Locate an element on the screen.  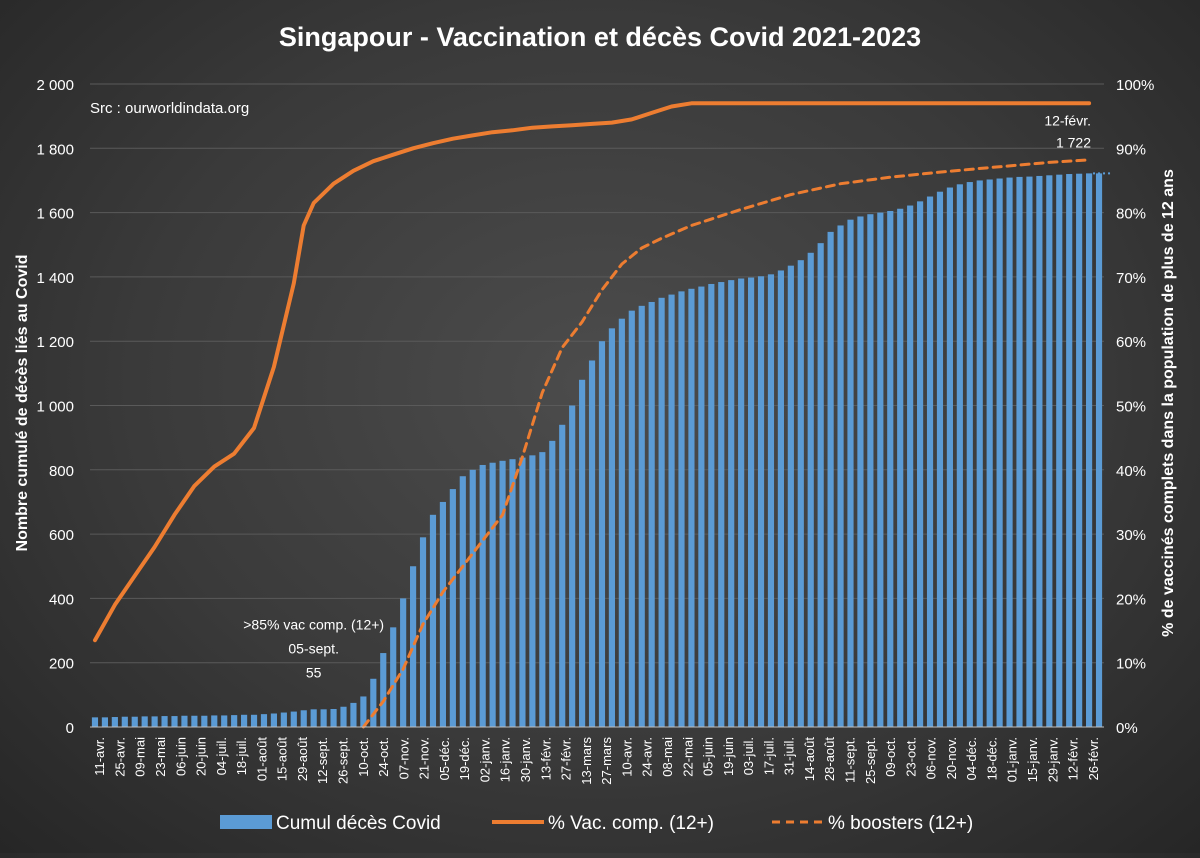
x-tick-label: 16-janv. is located at coordinates (505, 759).